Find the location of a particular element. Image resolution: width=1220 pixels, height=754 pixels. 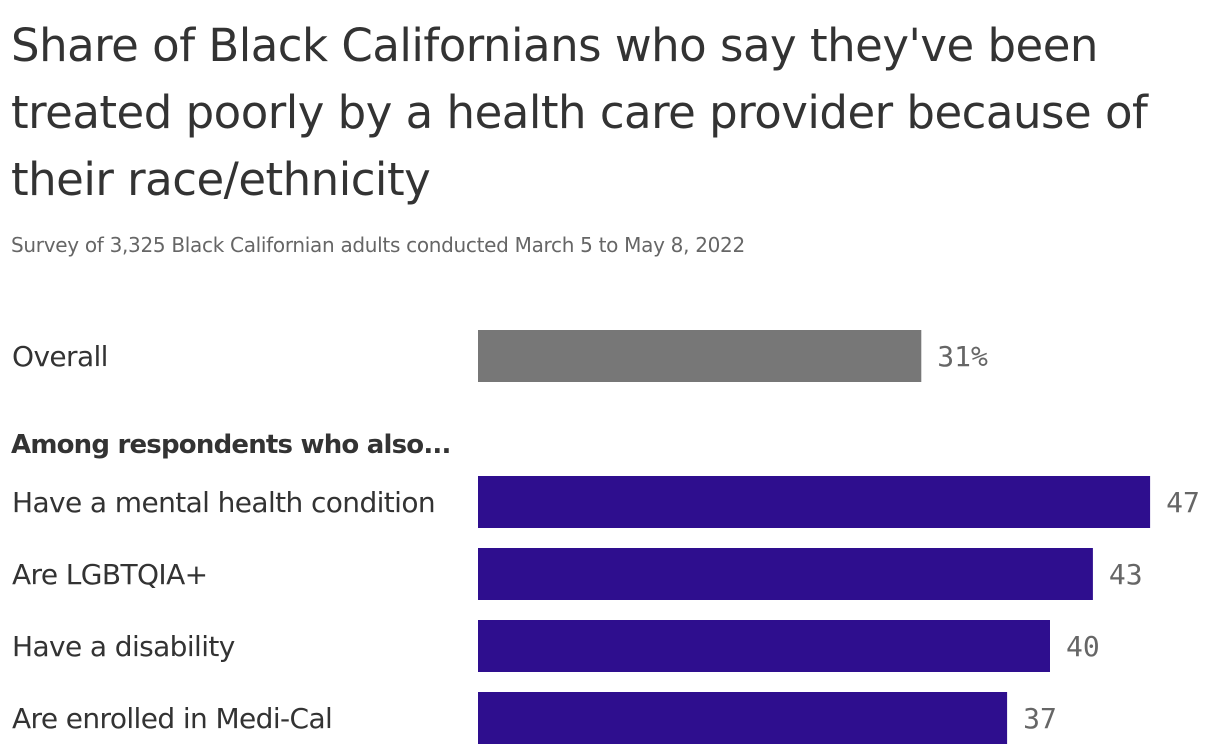

value-label: 40 is located at coordinates (1083, 646).